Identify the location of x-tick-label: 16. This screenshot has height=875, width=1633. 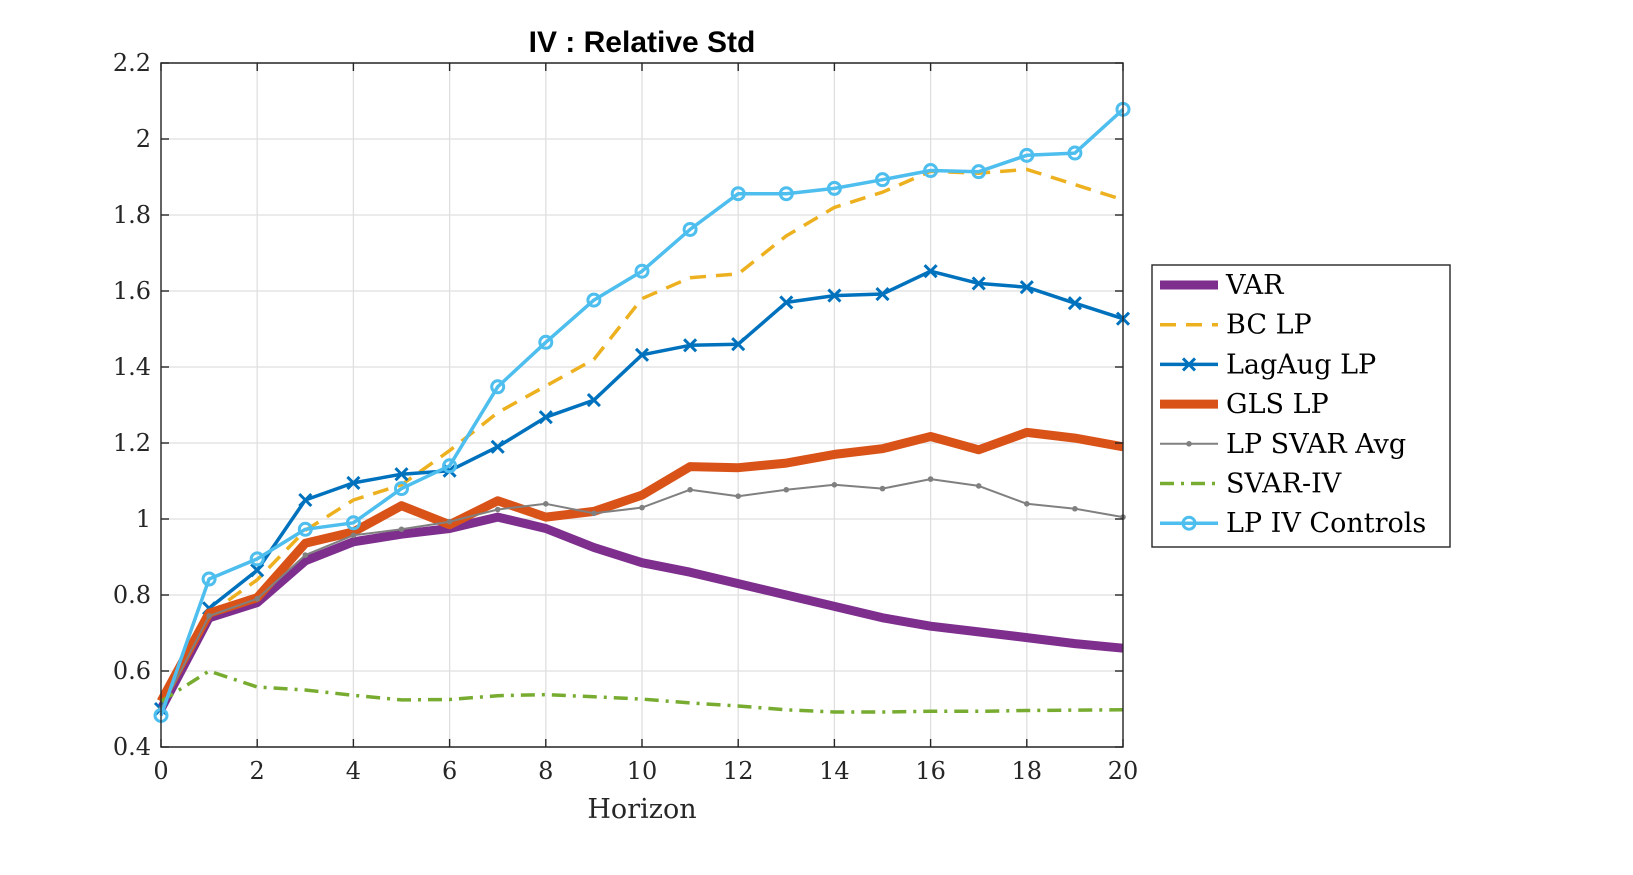
(930, 771).